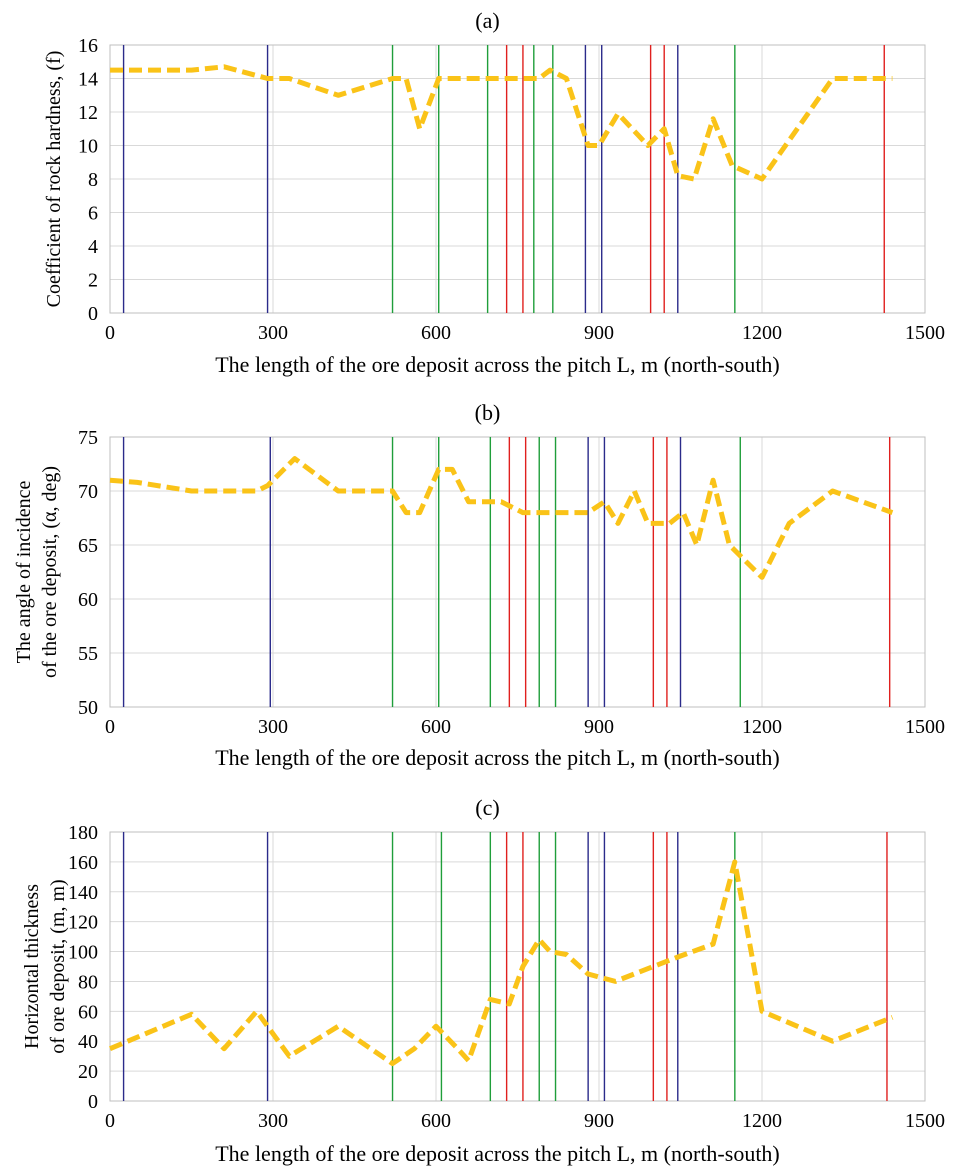 The width and height of the screenshot is (959, 1171). I want to click on y-tick-label: 70, so click(88, 492).